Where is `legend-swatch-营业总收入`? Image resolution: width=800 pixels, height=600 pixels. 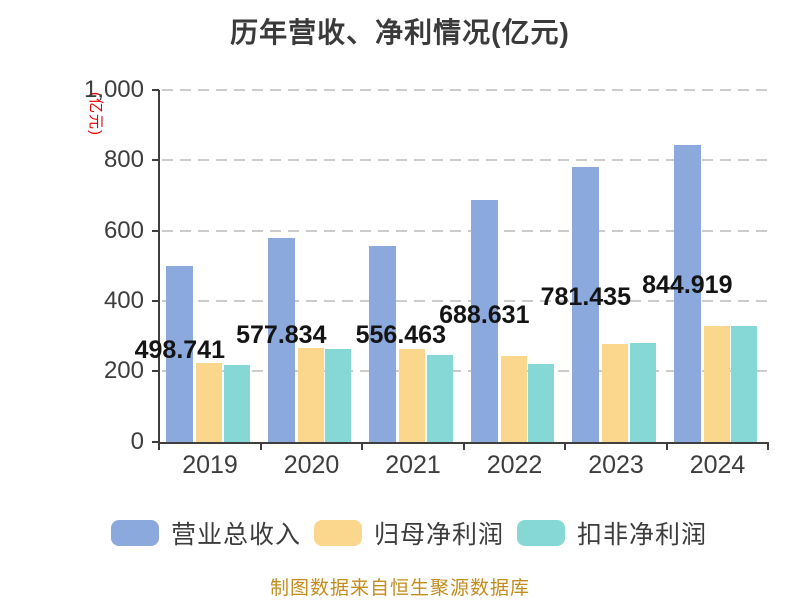
legend-swatch-营业总收入 is located at coordinates (135, 533).